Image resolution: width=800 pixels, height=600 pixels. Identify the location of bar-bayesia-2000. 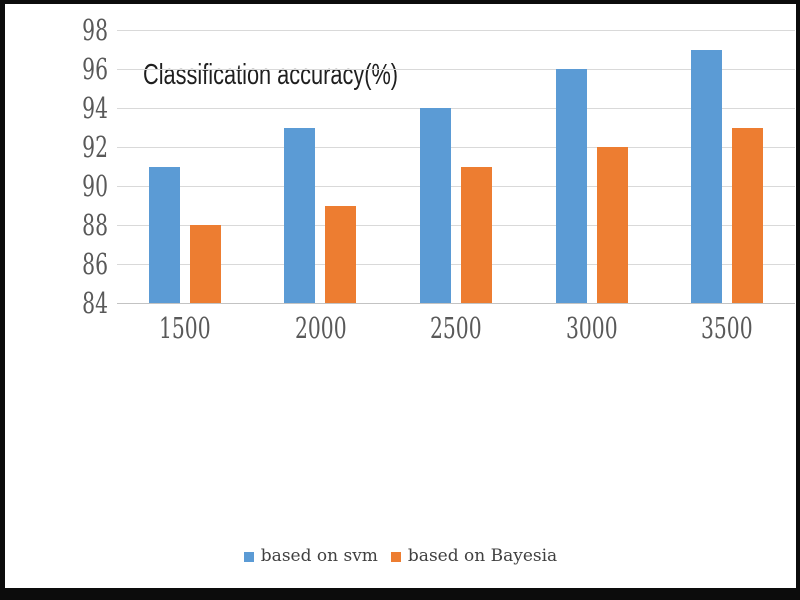
(341, 254).